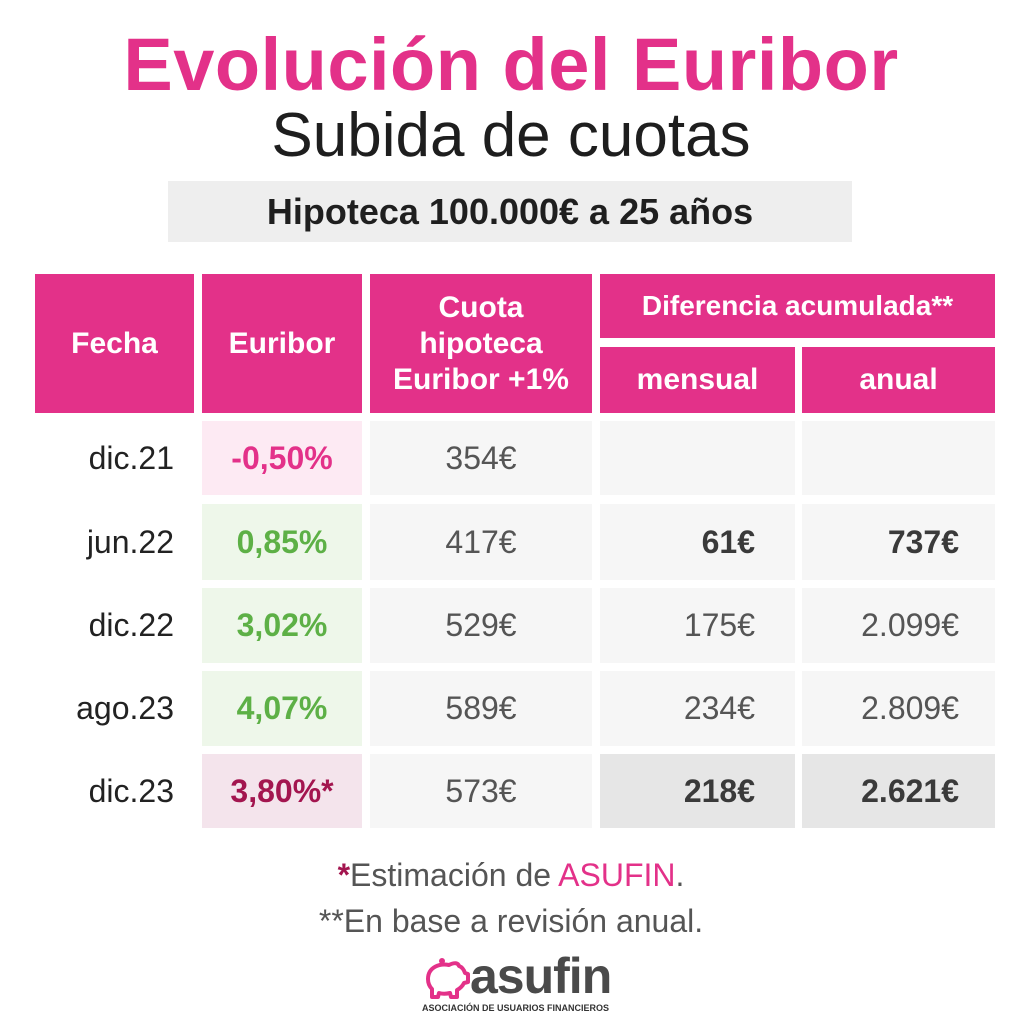 Image resolution: width=1022 pixels, height=1024 pixels. Describe the element at coordinates (898, 791) in the screenshot. I see `row-anual: 2.621€` at that location.